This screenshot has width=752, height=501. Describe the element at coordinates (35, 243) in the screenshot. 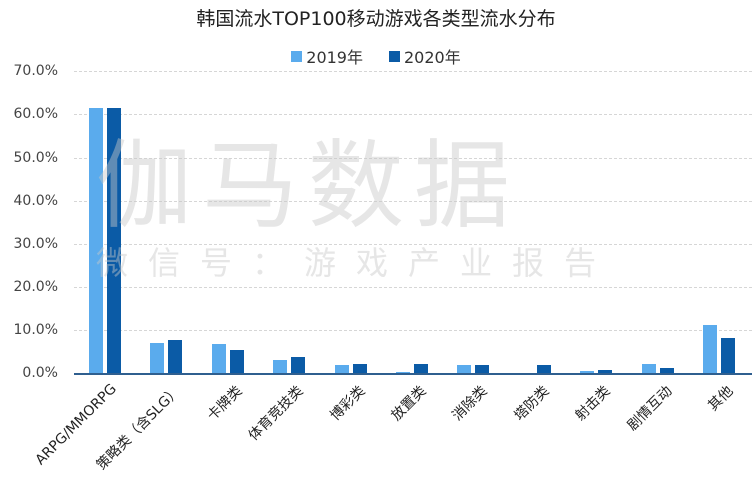

I see `y-tick-label: 30.0%` at that location.